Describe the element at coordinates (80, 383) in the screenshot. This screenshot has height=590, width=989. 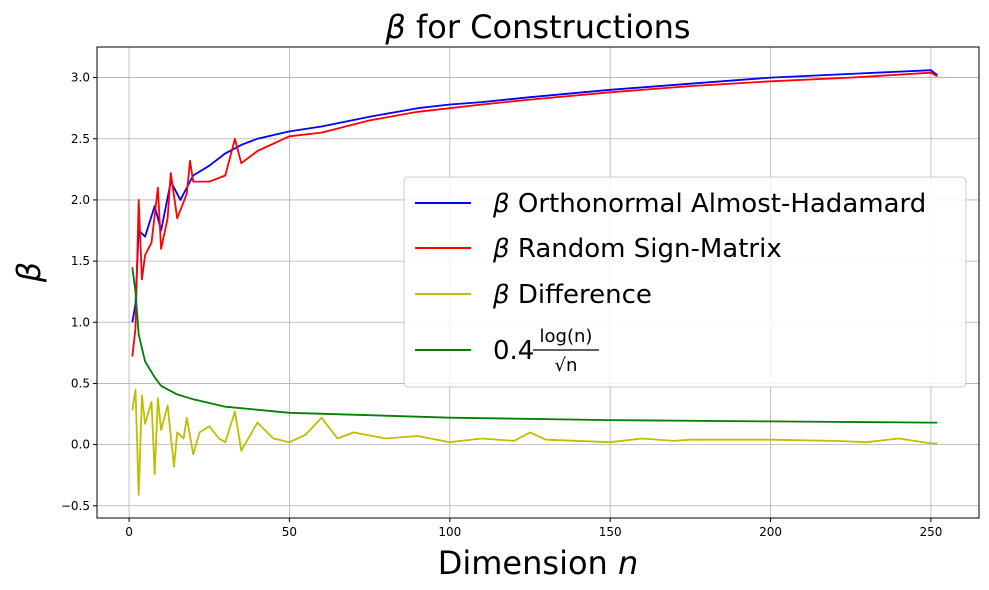
I see `y-tick-label: 0.5` at that location.